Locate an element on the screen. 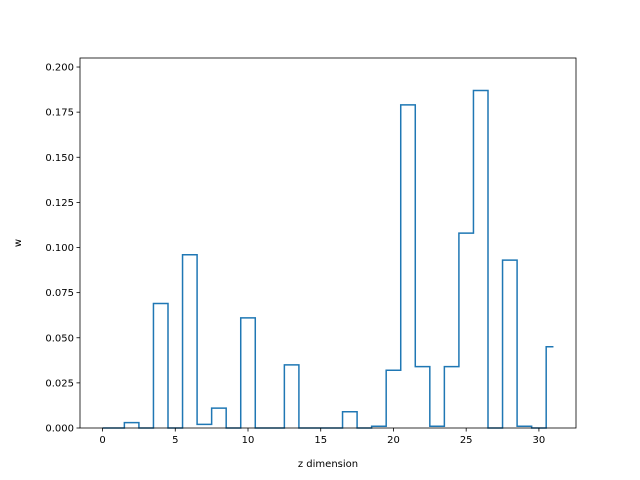 The width and height of the screenshot is (640, 480). x-tick-label: 0 is located at coordinates (102, 440).